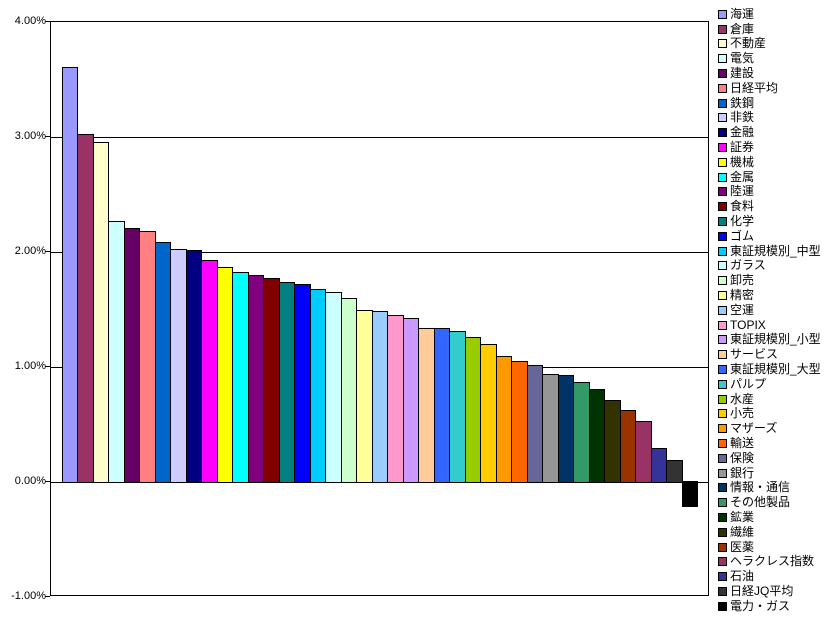 The width and height of the screenshot is (830, 626). I want to click on legend-label: 不動産, so click(748, 43).